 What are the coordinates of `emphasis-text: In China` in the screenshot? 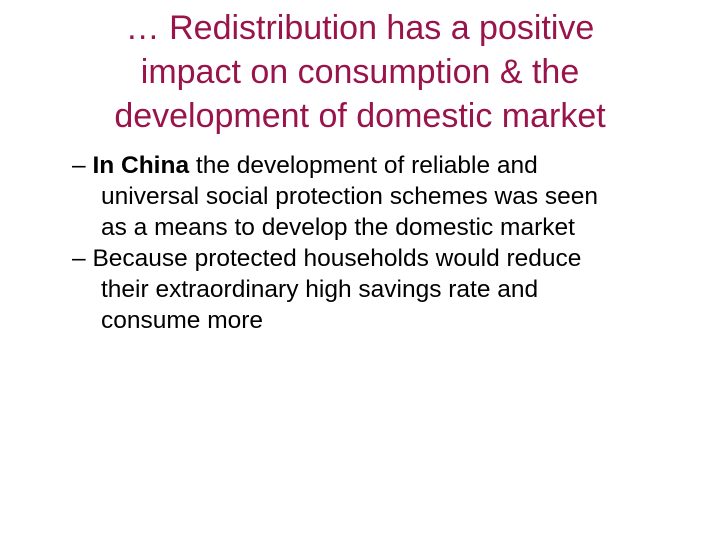 It's located at (141, 165).